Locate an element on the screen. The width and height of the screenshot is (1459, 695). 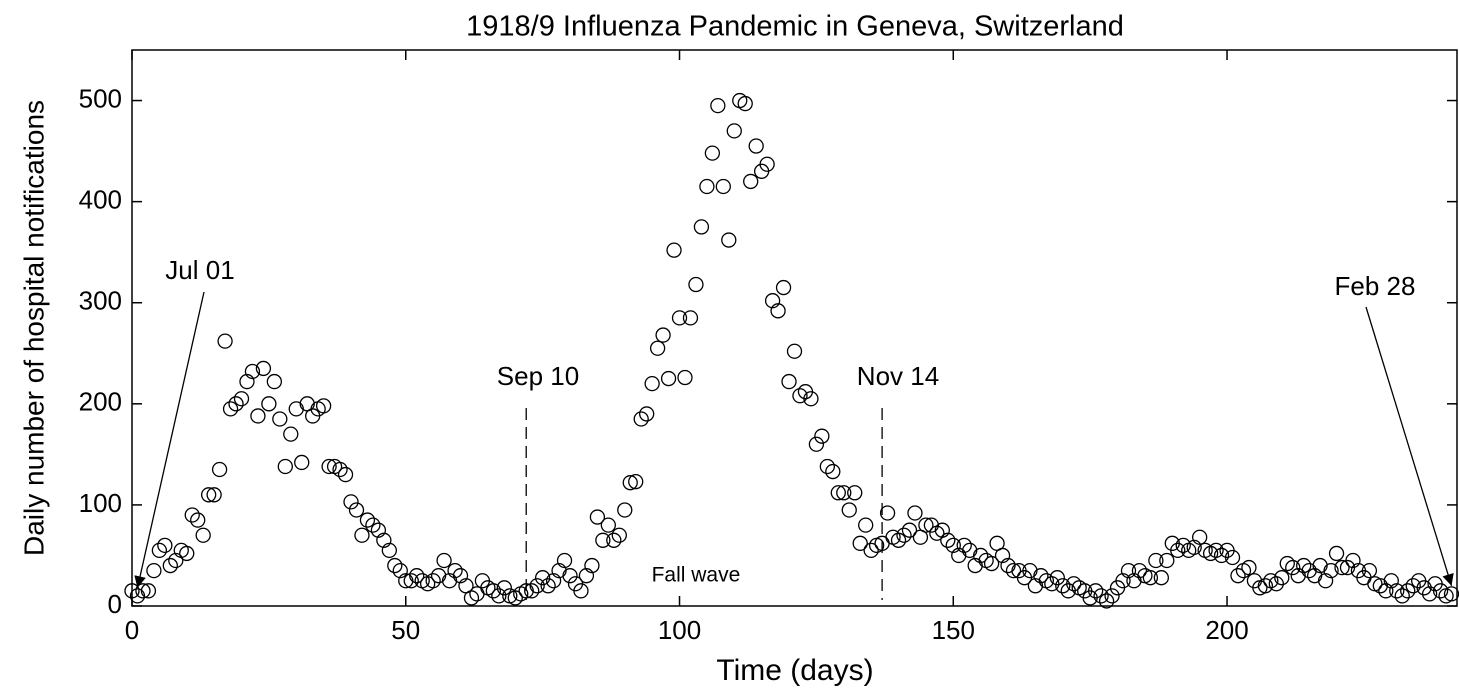
y-axis-label: Daily number of hospital notifications is located at coordinates (33, 328).